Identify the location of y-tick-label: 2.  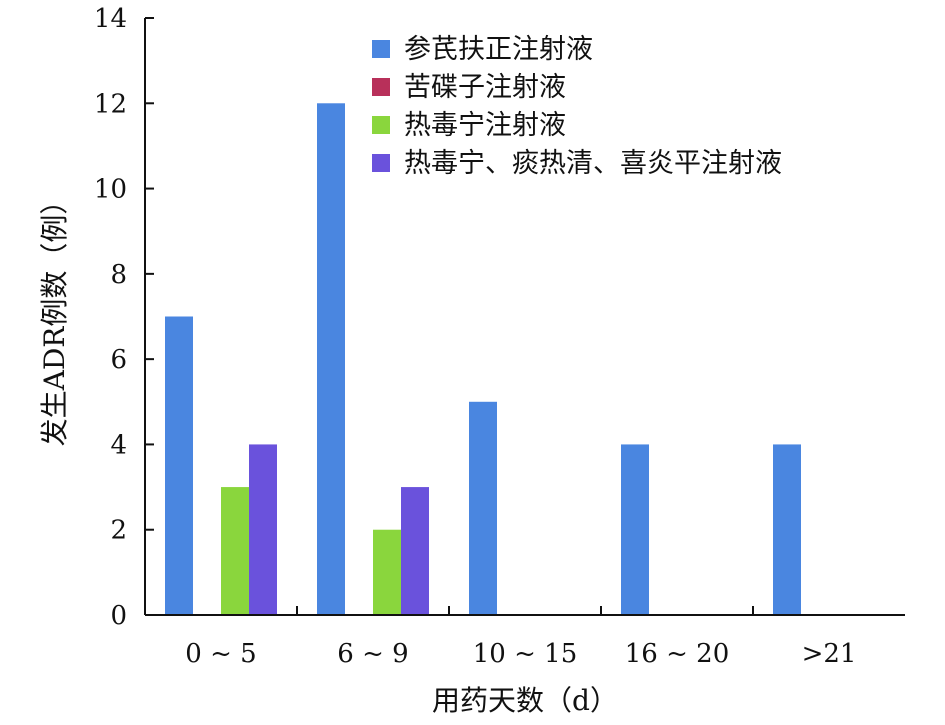
(118, 531).